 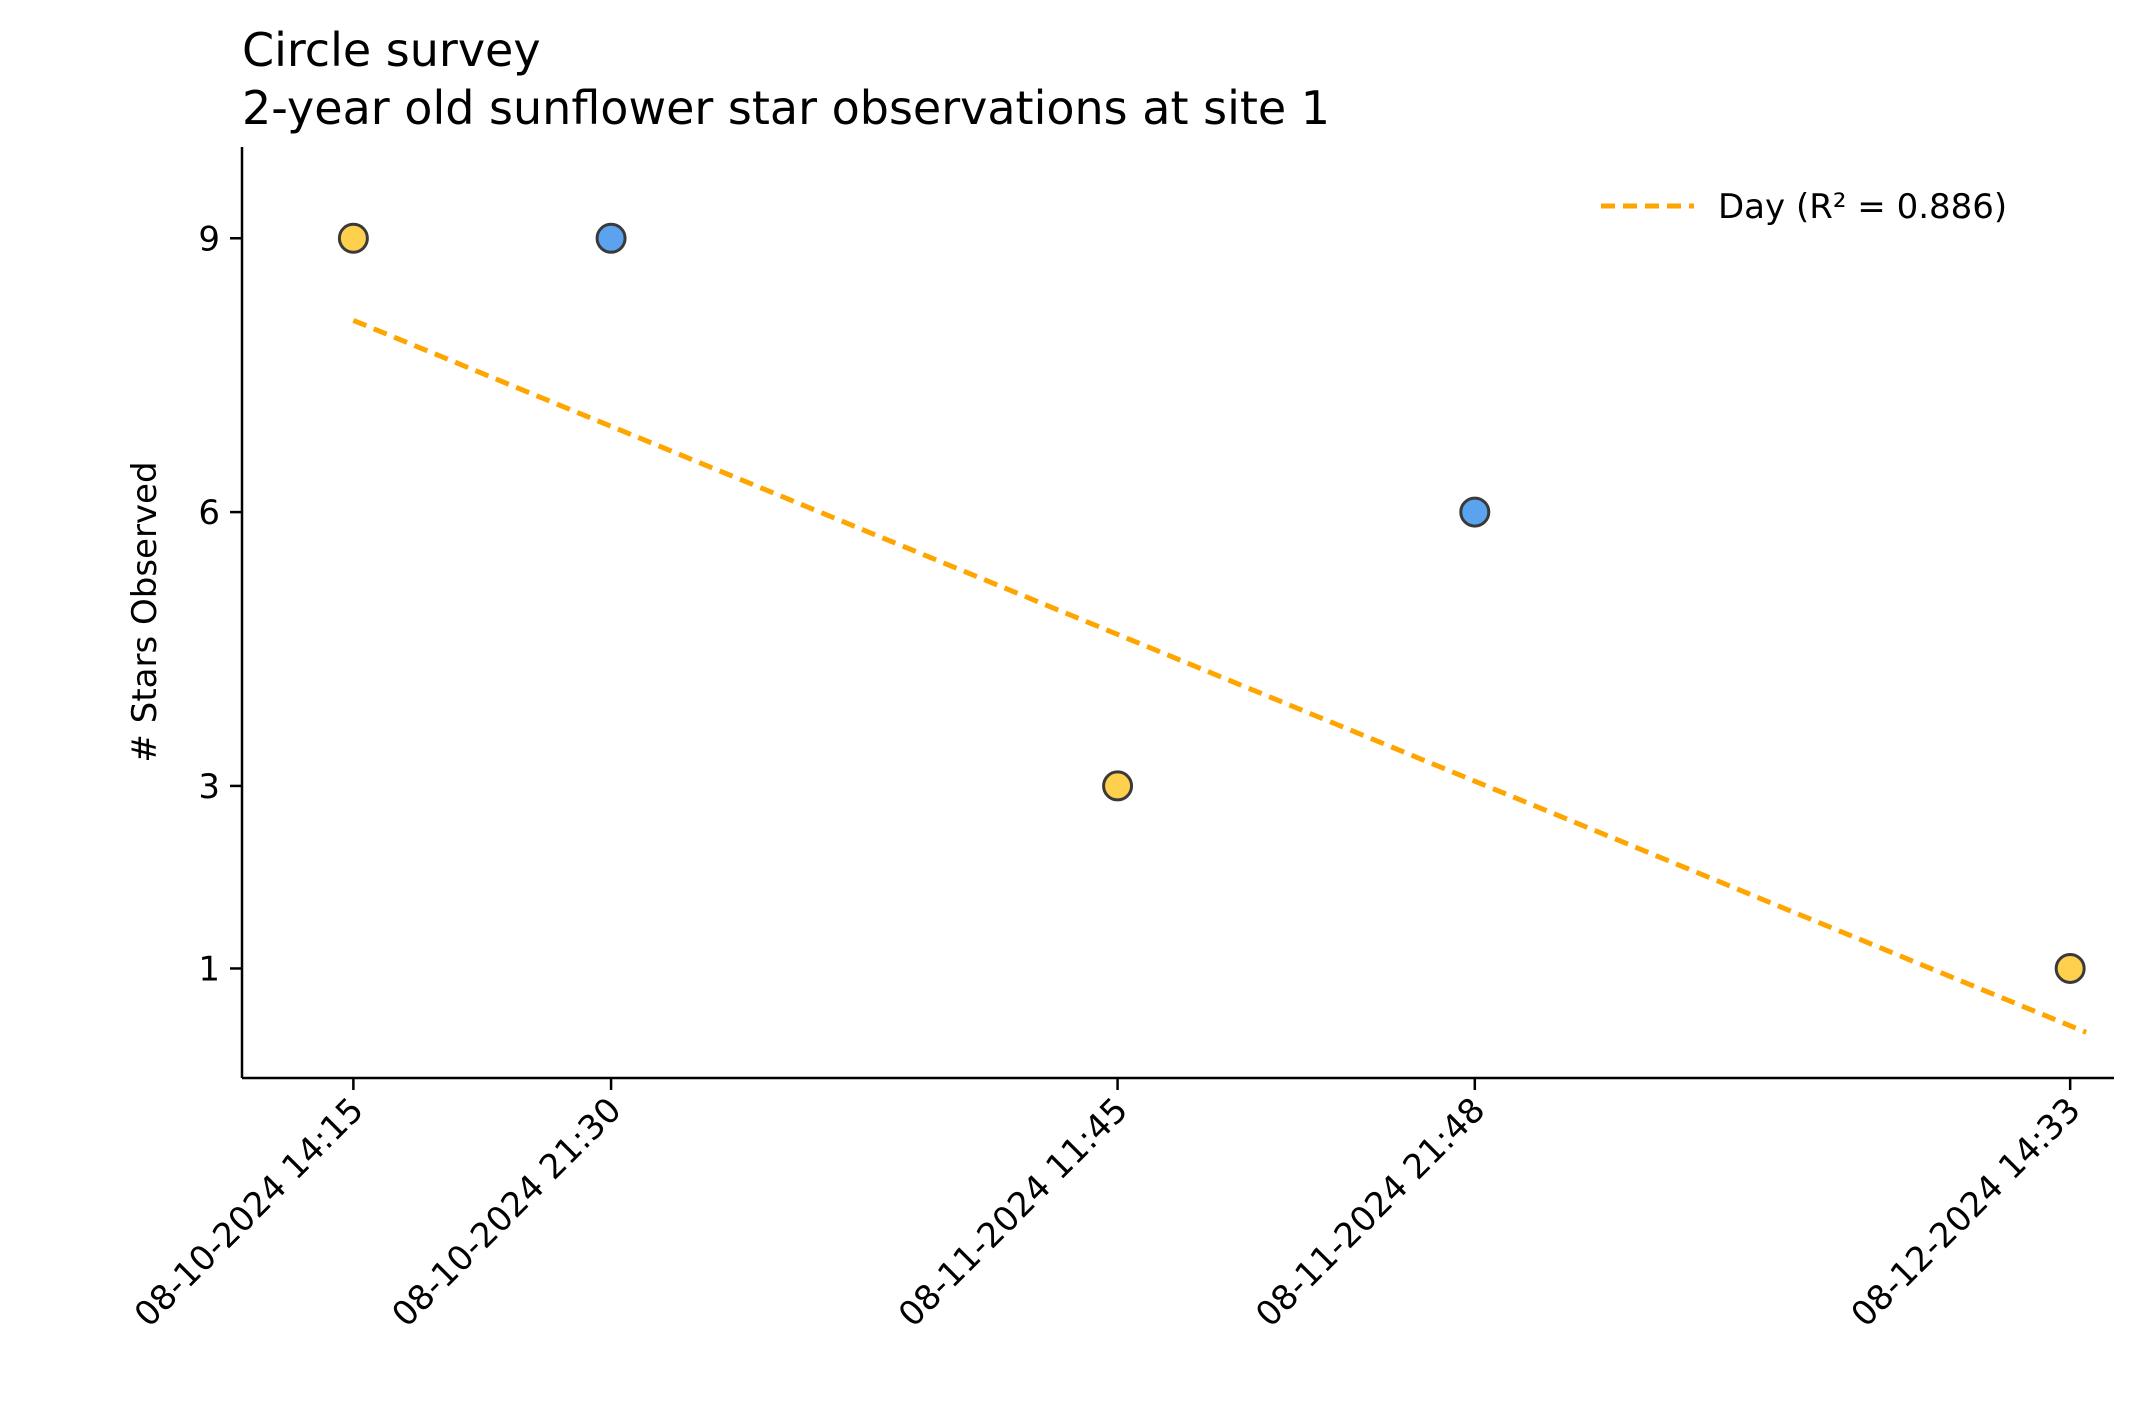 What do you see at coordinates (249, 1212) in the screenshot?
I see `x-tick-label: 08-10-2024 14:15` at bounding box center [249, 1212].